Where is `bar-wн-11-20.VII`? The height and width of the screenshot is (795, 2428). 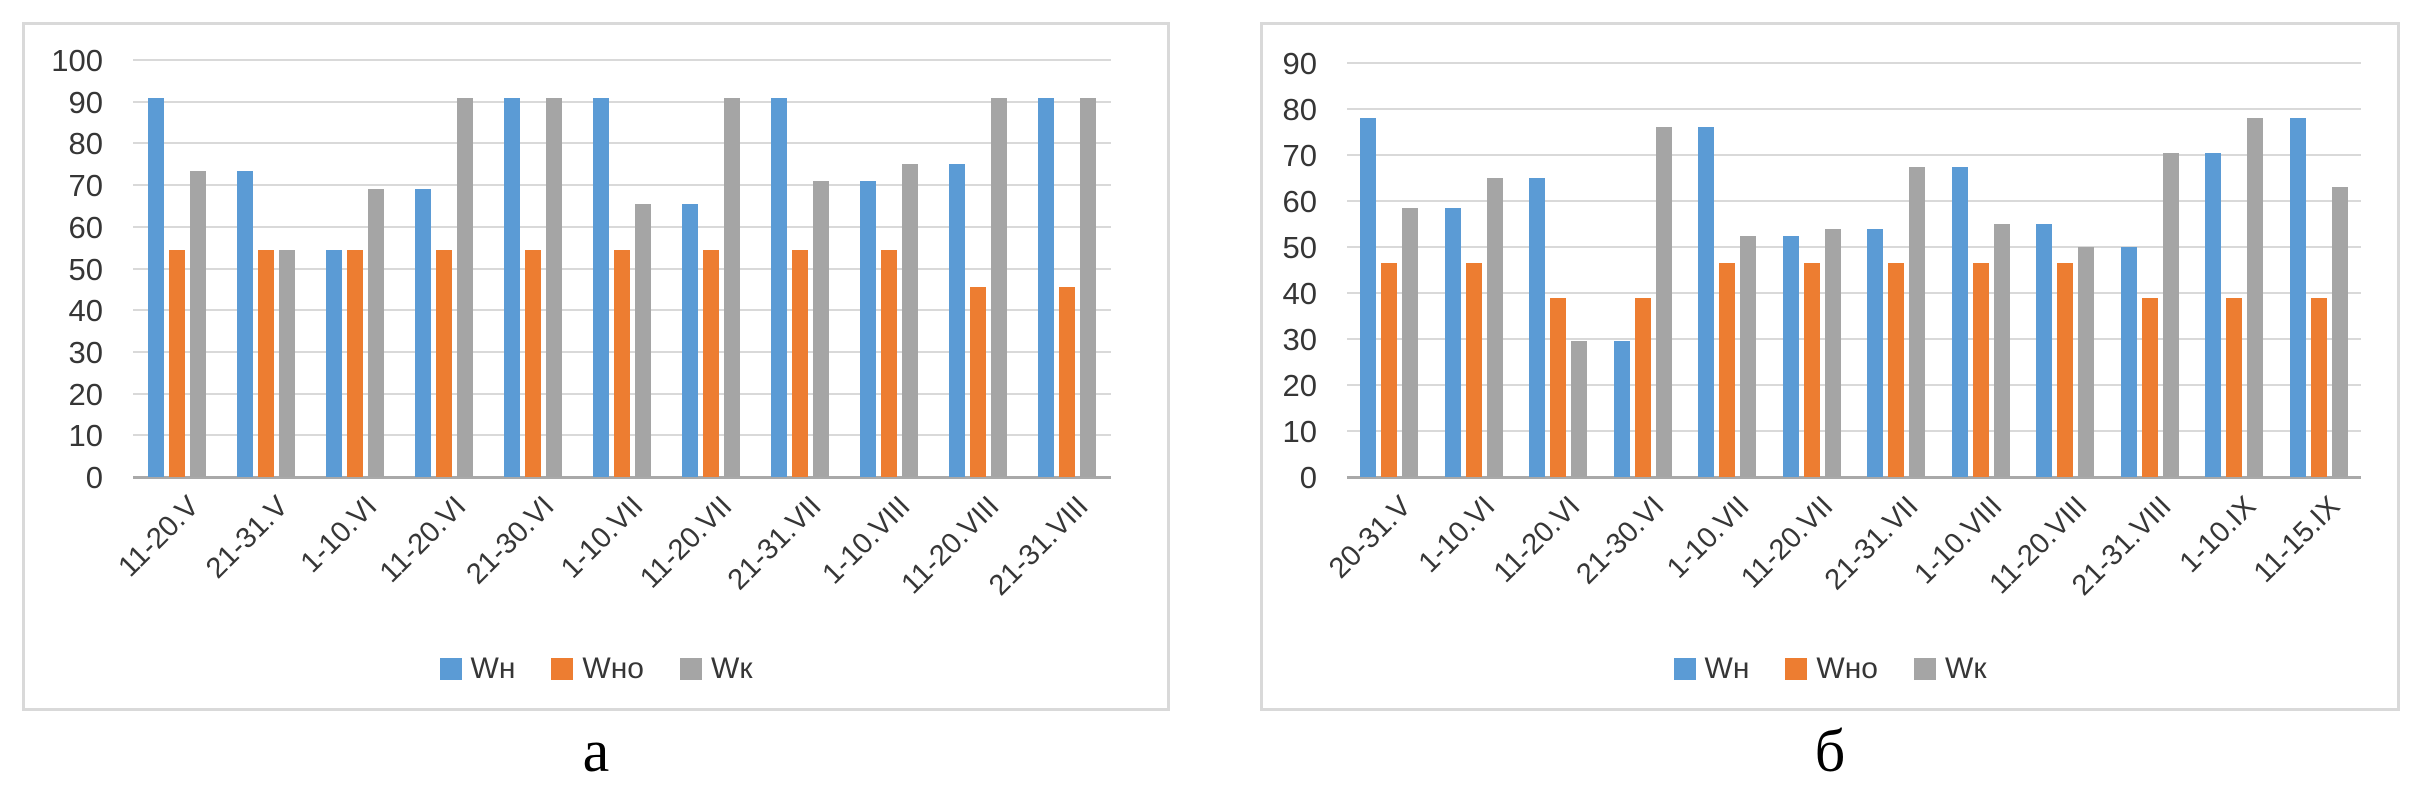 bar-wн-11-20.VII is located at coordinates (689, 340).